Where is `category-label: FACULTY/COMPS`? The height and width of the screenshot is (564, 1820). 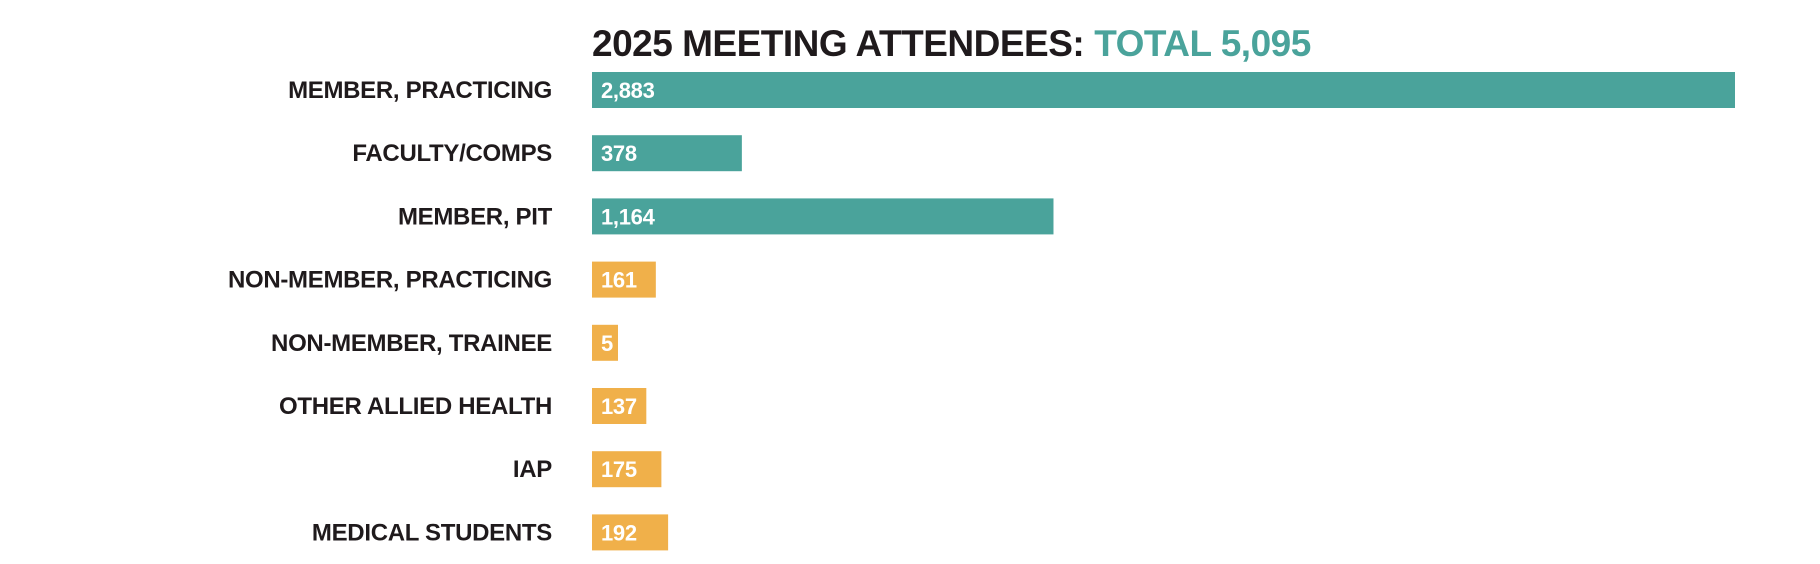
category-label: FACULTY/COMPS is located at coordinates (452, 153).